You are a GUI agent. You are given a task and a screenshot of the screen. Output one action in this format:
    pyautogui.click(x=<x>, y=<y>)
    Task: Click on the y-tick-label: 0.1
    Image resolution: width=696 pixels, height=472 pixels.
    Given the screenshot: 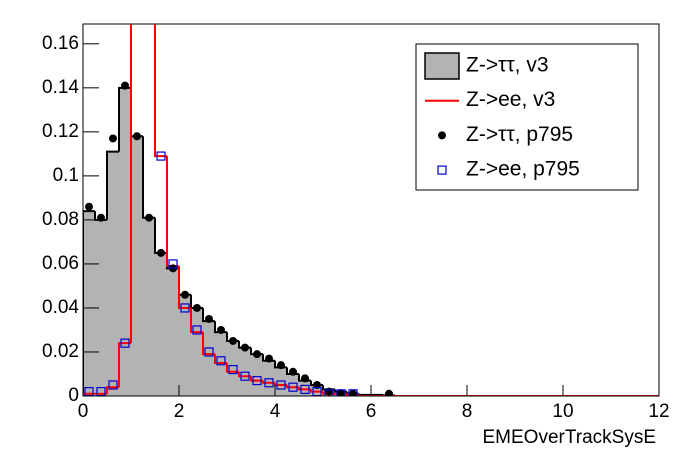 What is the action you would take?
    pyautogui.click(x=66, y=175)
    